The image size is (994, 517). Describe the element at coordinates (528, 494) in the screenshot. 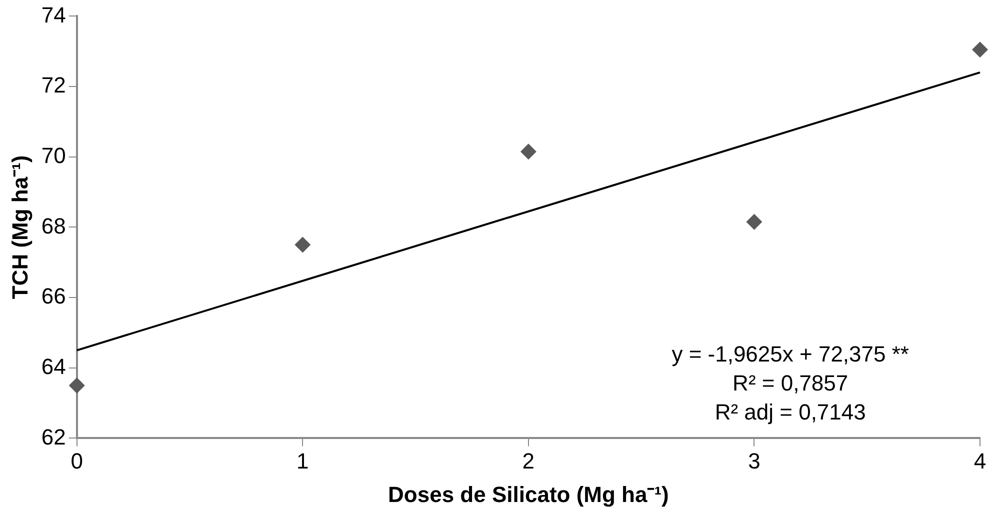

I see `x-axis-title: Doses de Silicato (Mg ha⁻¹)` at that location.